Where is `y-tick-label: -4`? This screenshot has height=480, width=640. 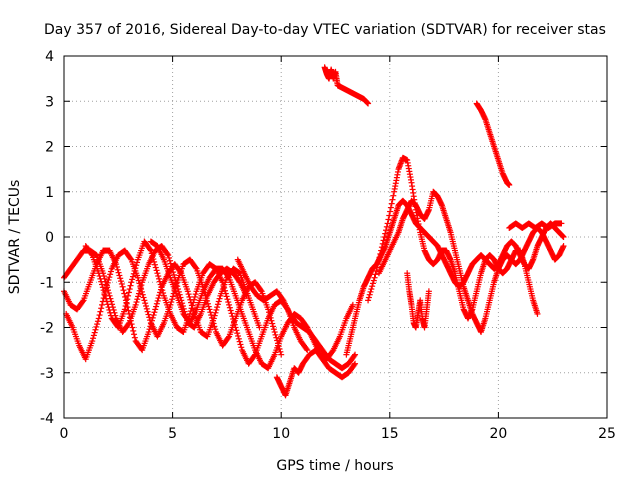
y-tick-label: -4 is located at coordinates (47, 419).